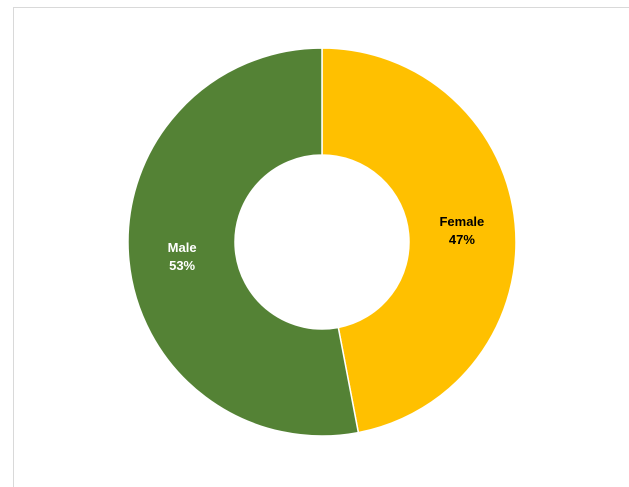 This screenshot has height=487, width=629. What do you see at coordinates (182, 265) in the screenshot?
I see `slice-percent-male: 53%` at bounding box center [182, 265].